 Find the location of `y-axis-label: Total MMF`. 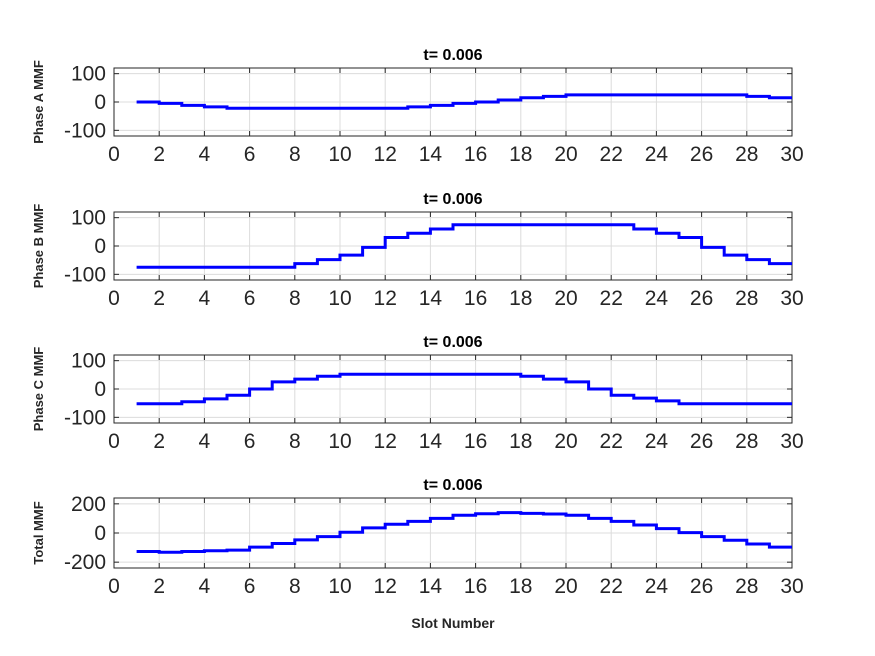

y-axis-label: Total MMF is located at coordinates (38, 532).